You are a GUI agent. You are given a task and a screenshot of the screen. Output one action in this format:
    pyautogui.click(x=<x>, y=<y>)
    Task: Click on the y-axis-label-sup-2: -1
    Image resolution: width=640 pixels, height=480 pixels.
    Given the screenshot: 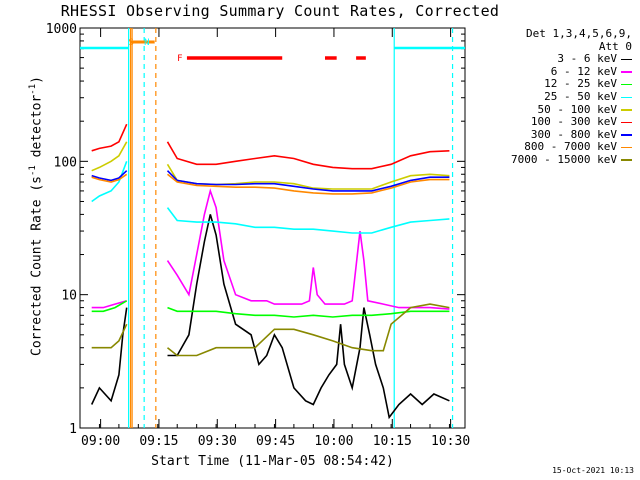 What is the action you would take?
    pyautogui.click(x=33, y=89)
    